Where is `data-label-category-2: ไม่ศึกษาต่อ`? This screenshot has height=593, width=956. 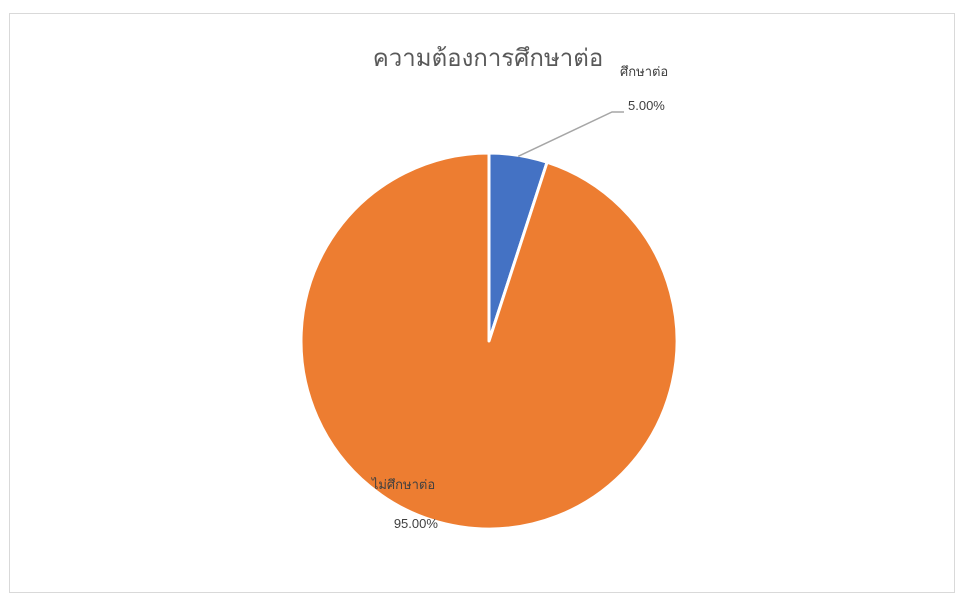
data-label-category-2: ไม่ศึกษาต่อ is located at coordinates (403, 485).